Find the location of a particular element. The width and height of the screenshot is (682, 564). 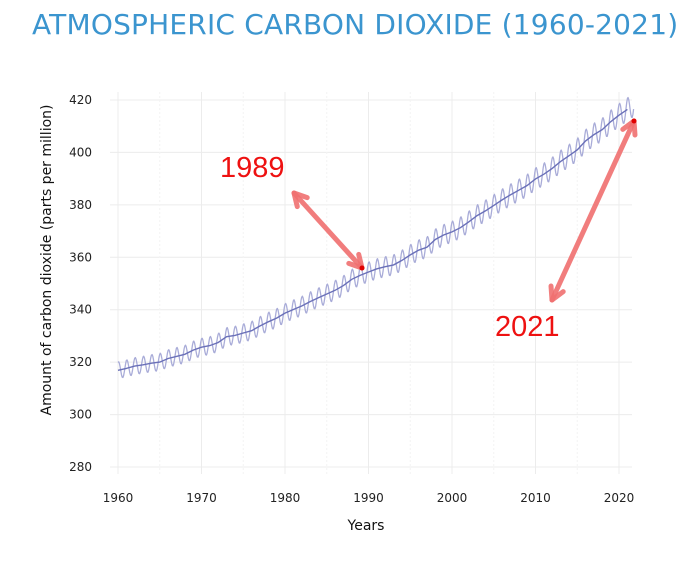

annotation-1989-label: 1989 is located at coordinates (252, 168).